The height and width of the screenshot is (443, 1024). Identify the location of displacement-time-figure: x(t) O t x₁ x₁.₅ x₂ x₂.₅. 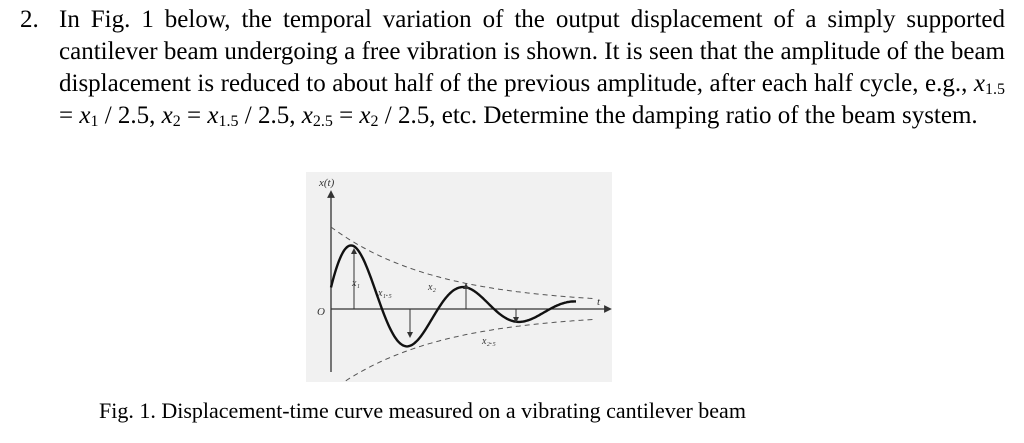
(459, 277).